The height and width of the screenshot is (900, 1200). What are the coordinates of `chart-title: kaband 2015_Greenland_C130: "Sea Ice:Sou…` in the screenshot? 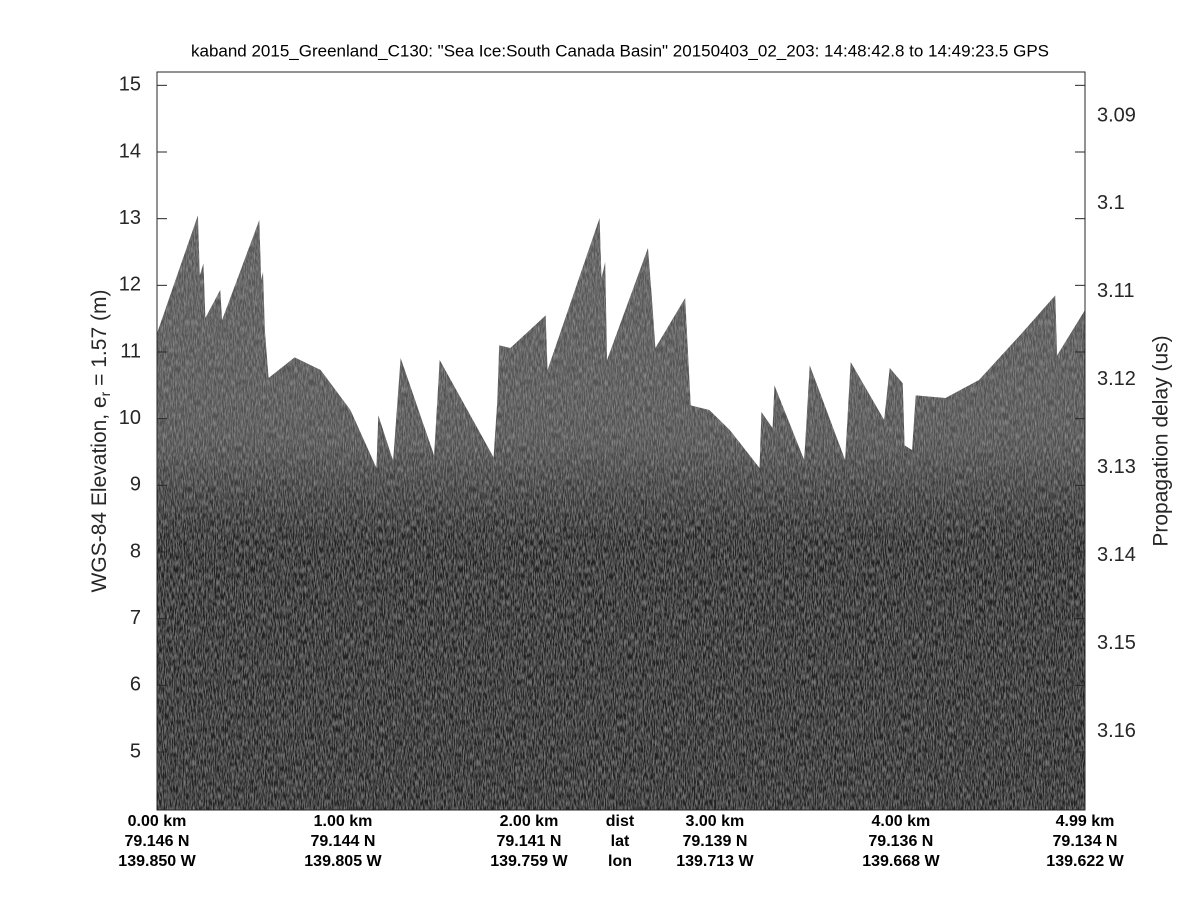 It's located at (620, 50).